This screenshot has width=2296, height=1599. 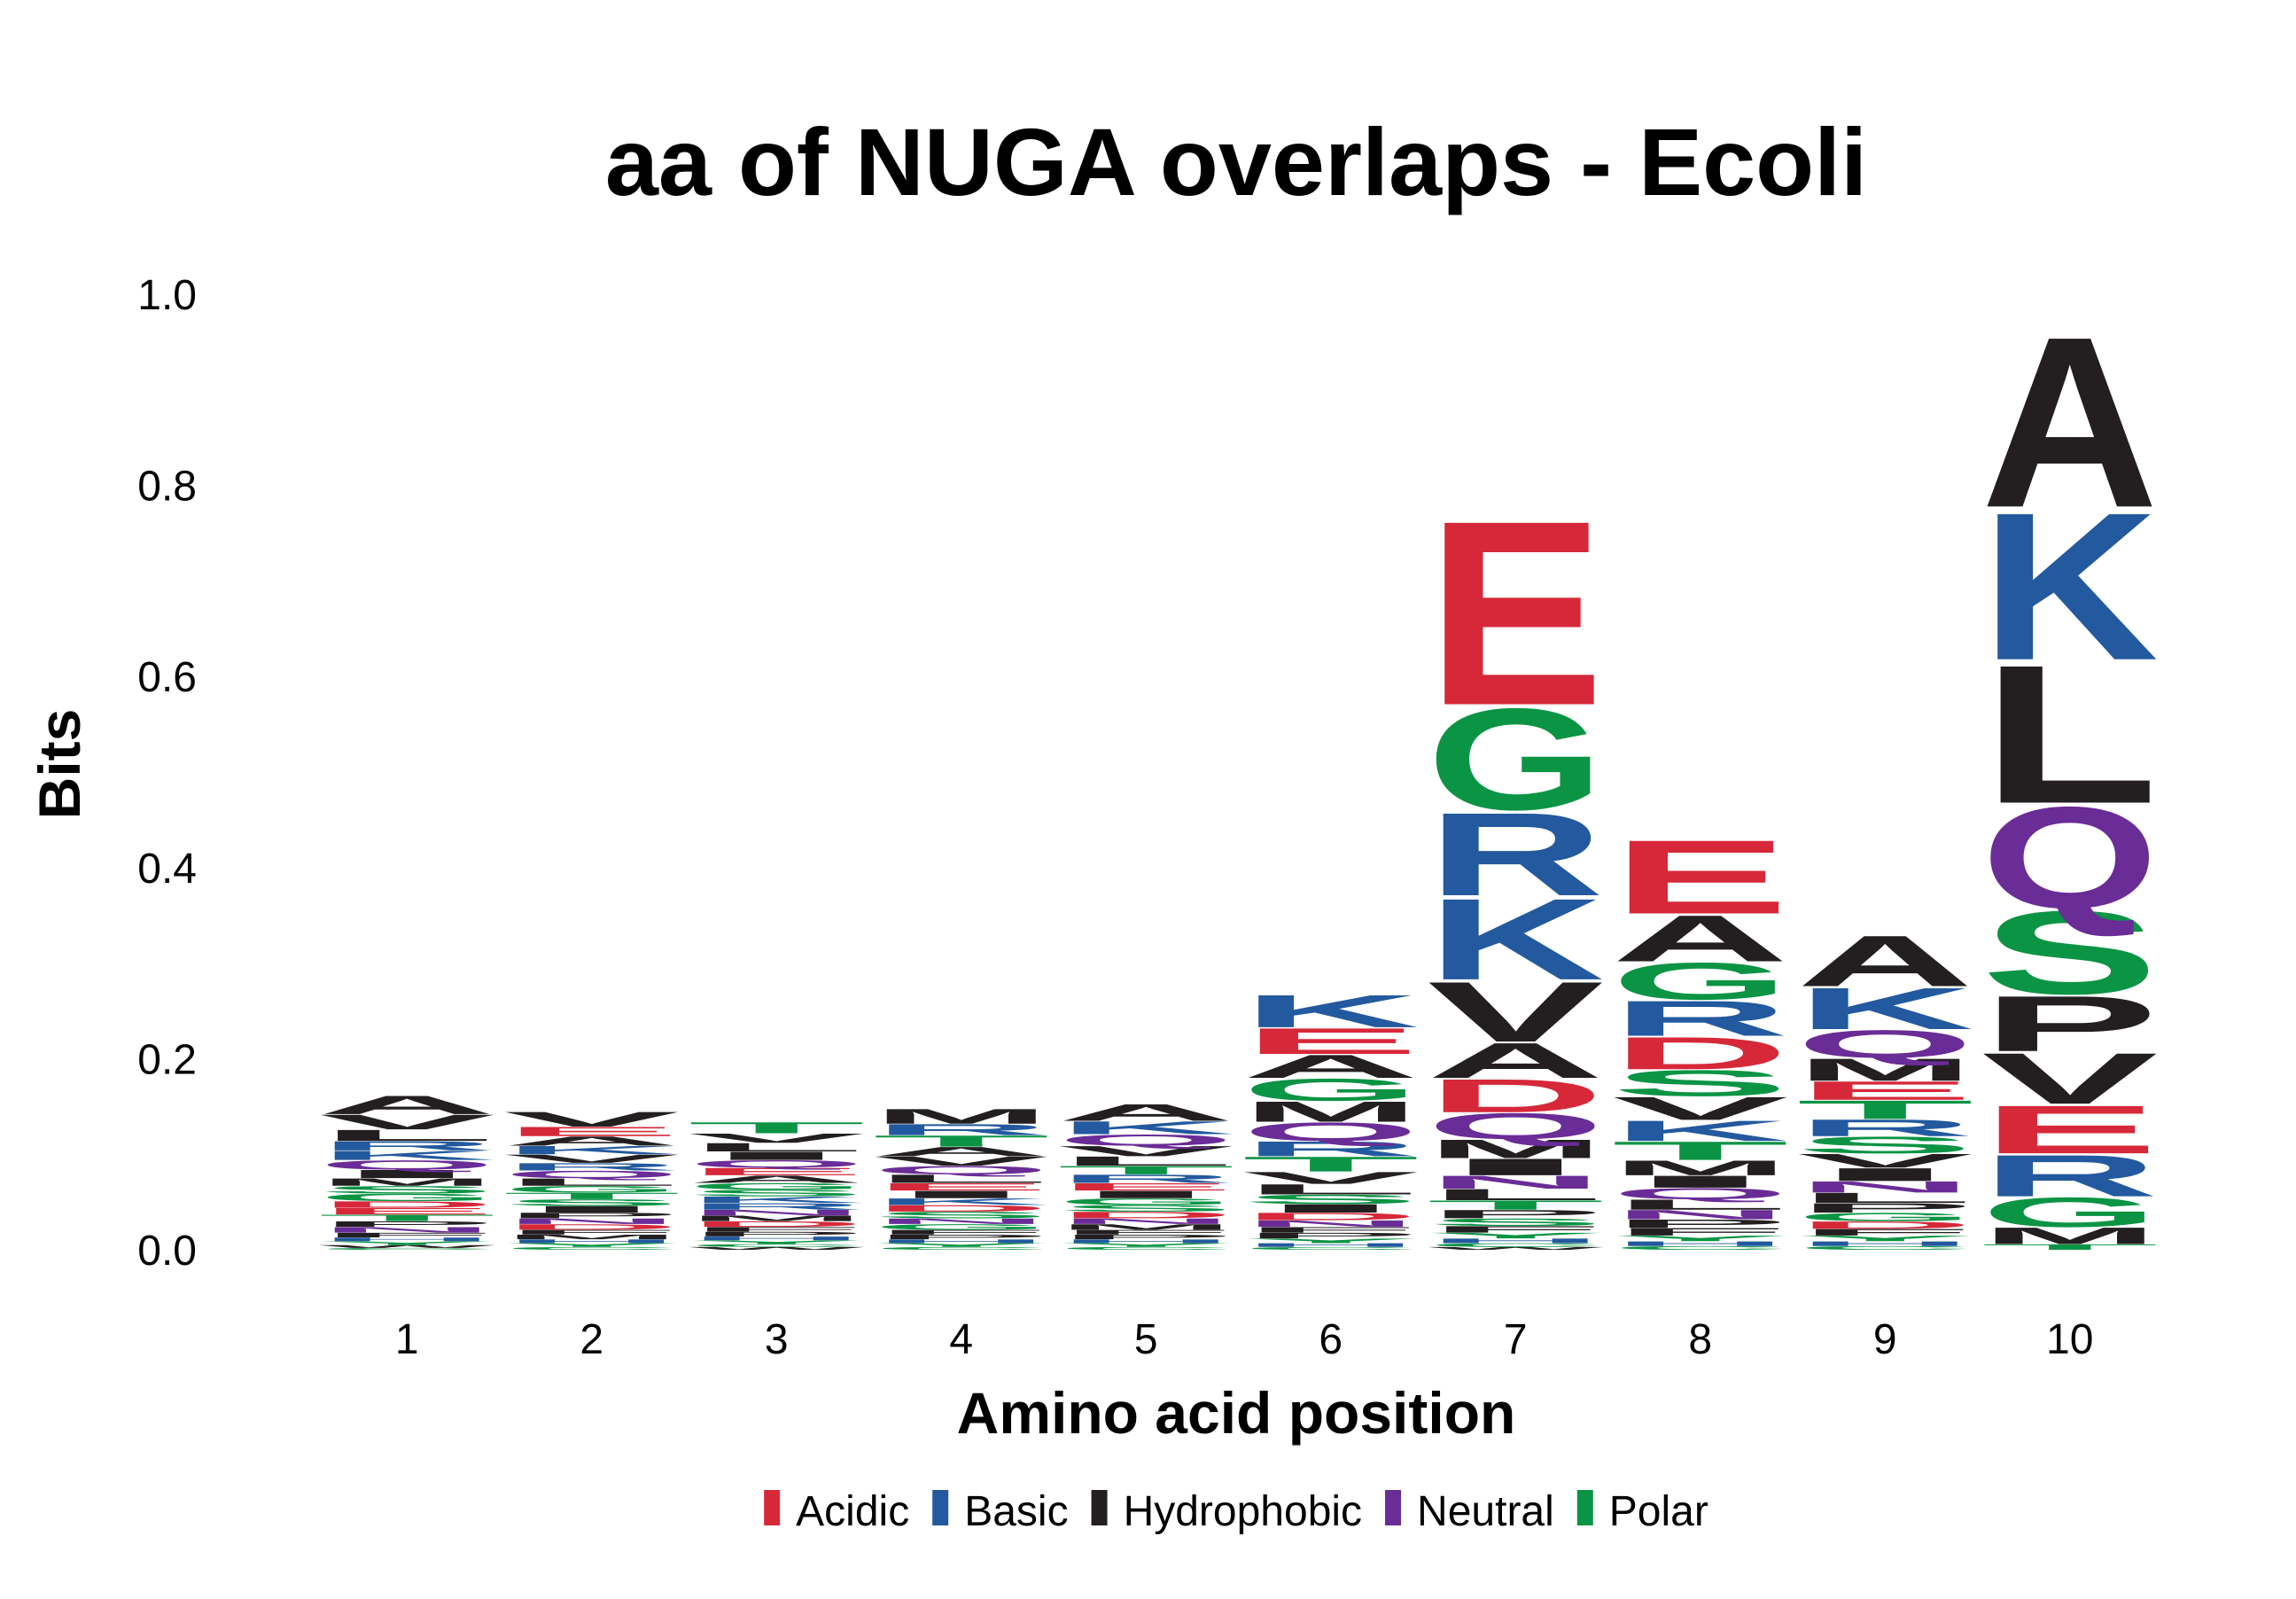 I want to click on y-tick-label: 0.6, so click(x=167, y=677).